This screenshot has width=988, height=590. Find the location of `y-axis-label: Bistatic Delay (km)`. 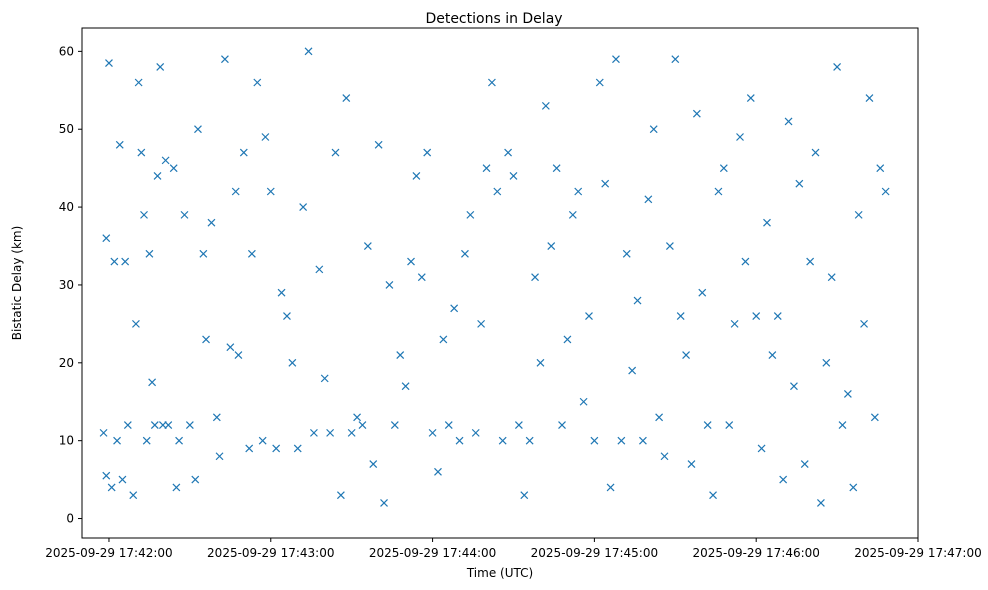

y-axis-label: Bistatic Delay (km) is located at coordinates (17, 283).